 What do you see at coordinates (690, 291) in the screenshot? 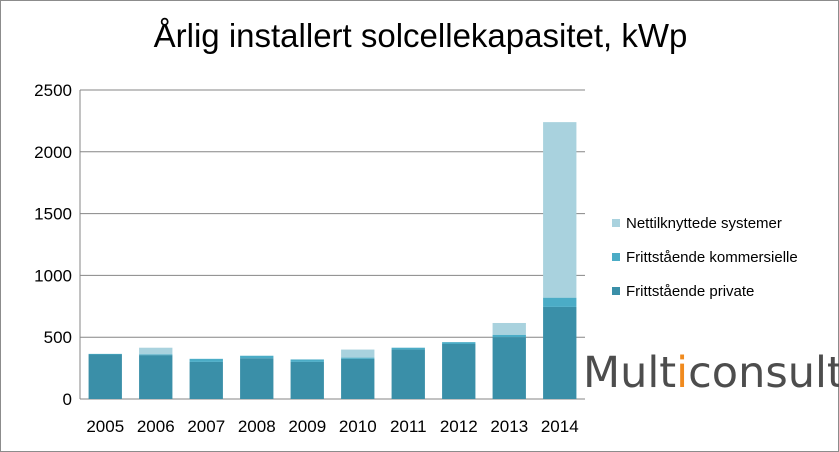
I see `legend-label: Frittstående private` at bounding box center [690, 291].